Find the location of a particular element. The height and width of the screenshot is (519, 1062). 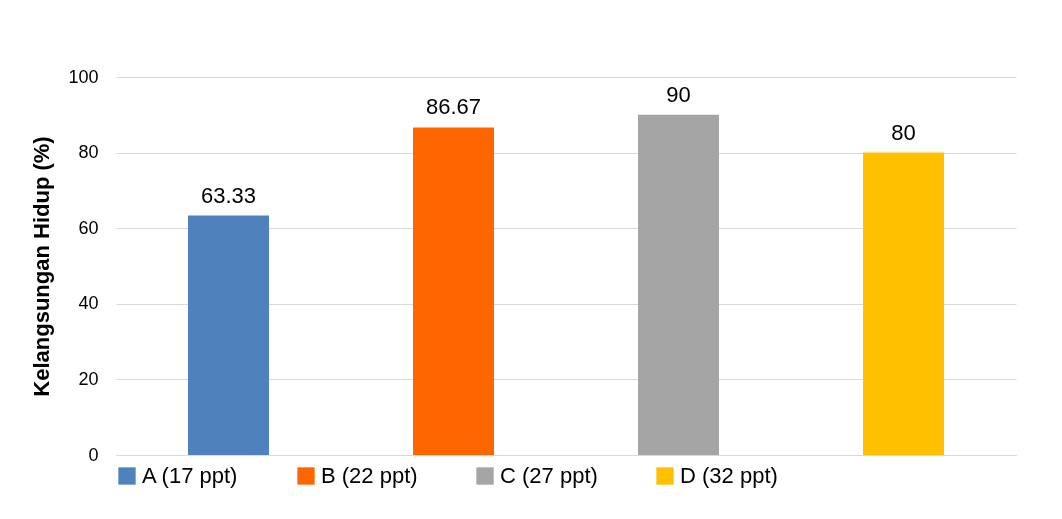

data-label: 86.67 is located at coordinates (453, 107).